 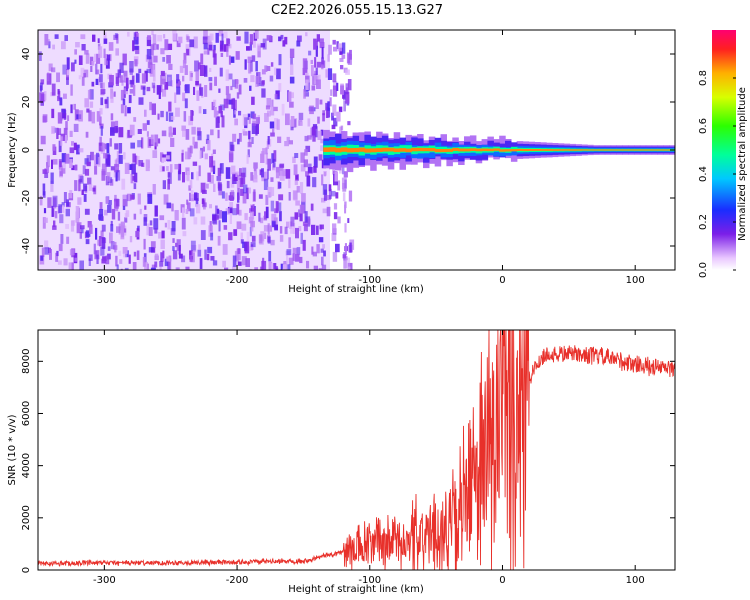 I want to click on y-tick-label: -40, so click(x=26, y=246).